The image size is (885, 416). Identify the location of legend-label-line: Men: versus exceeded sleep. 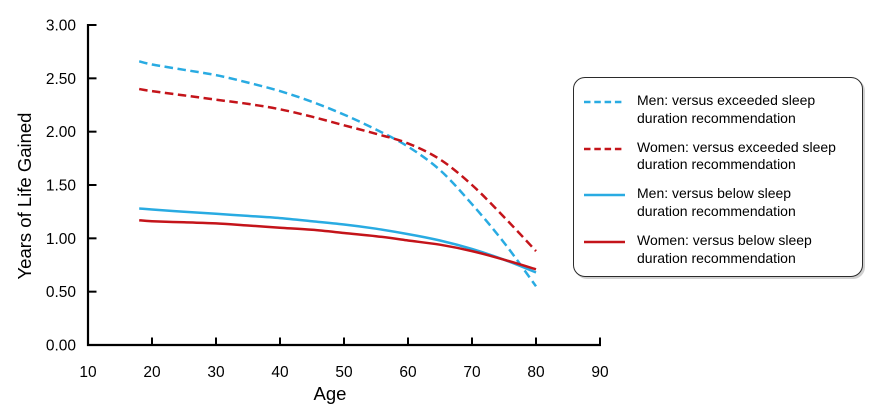
(726, 100).